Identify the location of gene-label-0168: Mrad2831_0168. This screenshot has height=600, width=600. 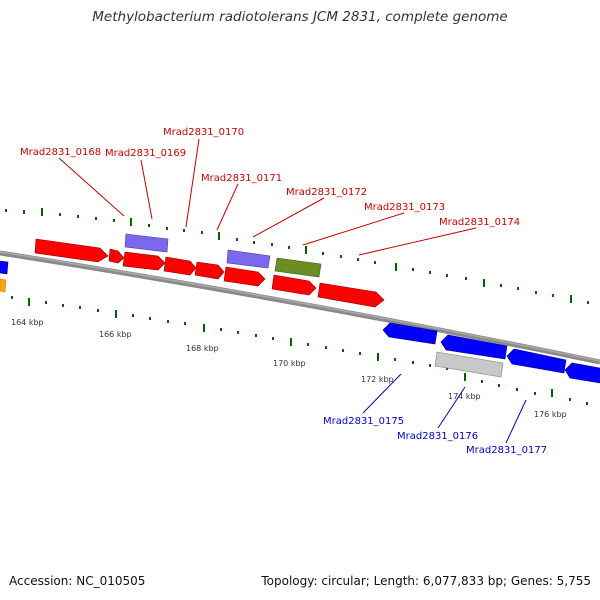
(60, 152).